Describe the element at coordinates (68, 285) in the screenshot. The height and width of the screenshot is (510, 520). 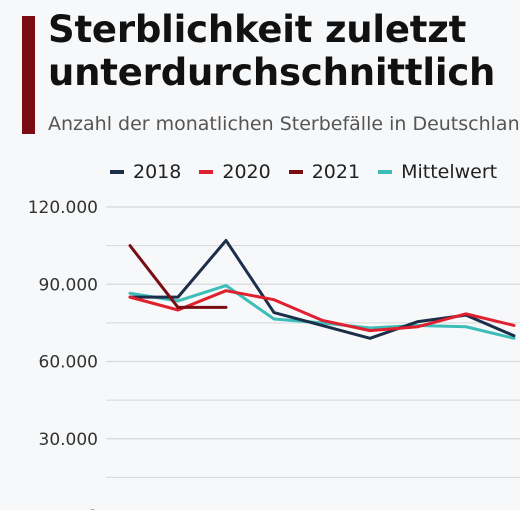
I see `y-tick-label: 90.000` at that location.